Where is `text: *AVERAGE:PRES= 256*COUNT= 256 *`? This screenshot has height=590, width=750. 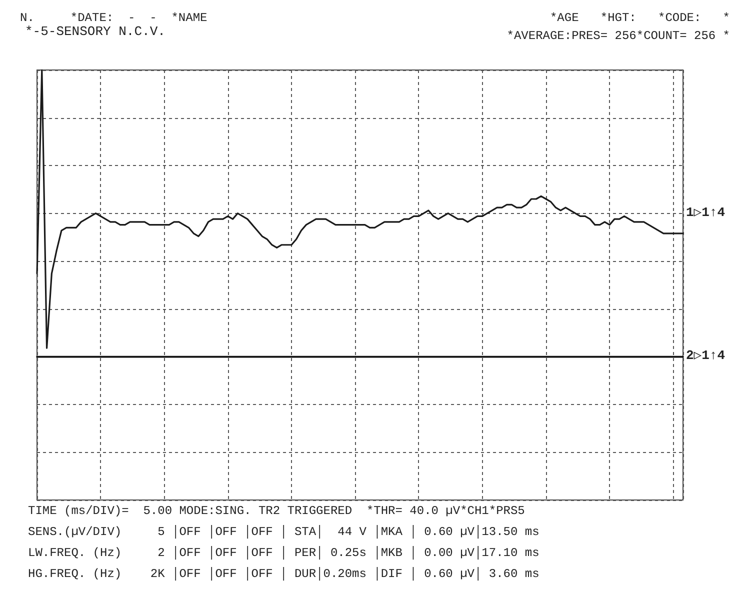 text: *AVERAGE:PRES= 256*COUNT= 256 * is located at coordinates (618, 36).